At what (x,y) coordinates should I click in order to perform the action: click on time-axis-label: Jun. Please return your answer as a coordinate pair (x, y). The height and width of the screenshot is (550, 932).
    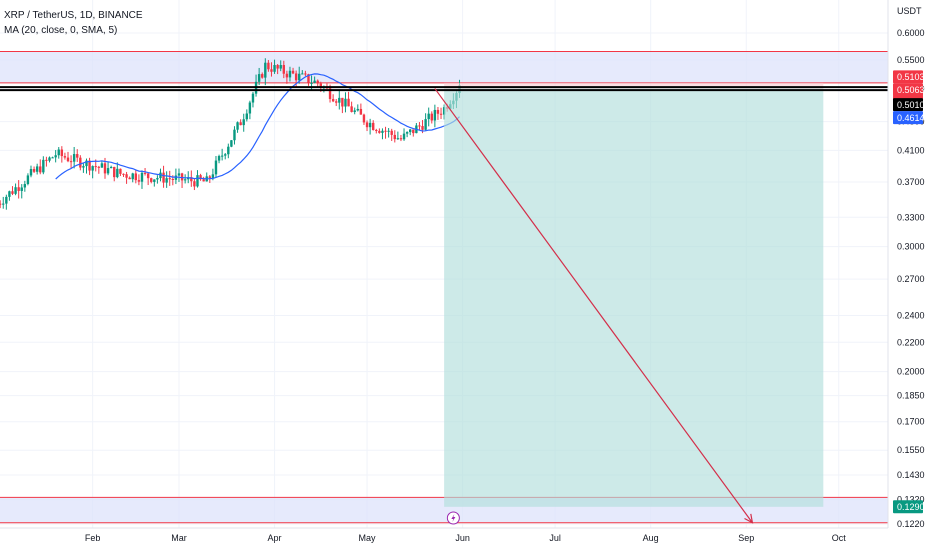
    Looking at the image, I should click on (462, 538).